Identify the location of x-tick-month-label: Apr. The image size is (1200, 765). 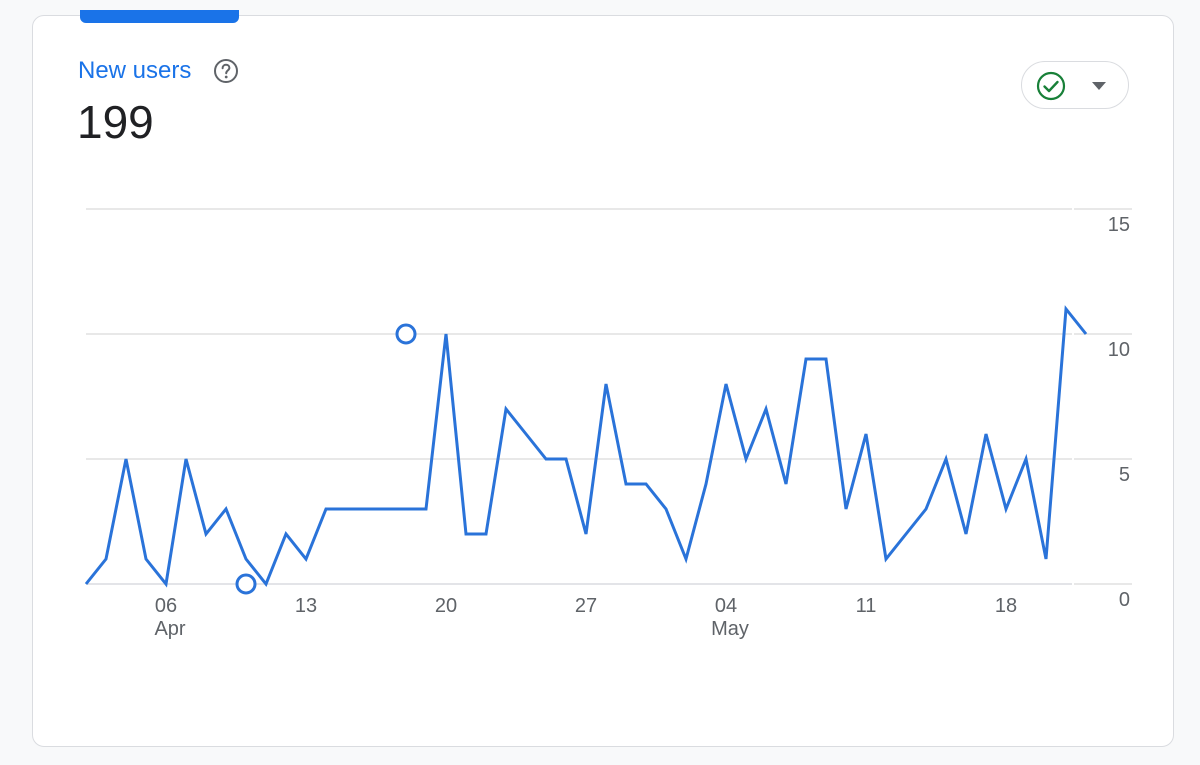
(169, 629).